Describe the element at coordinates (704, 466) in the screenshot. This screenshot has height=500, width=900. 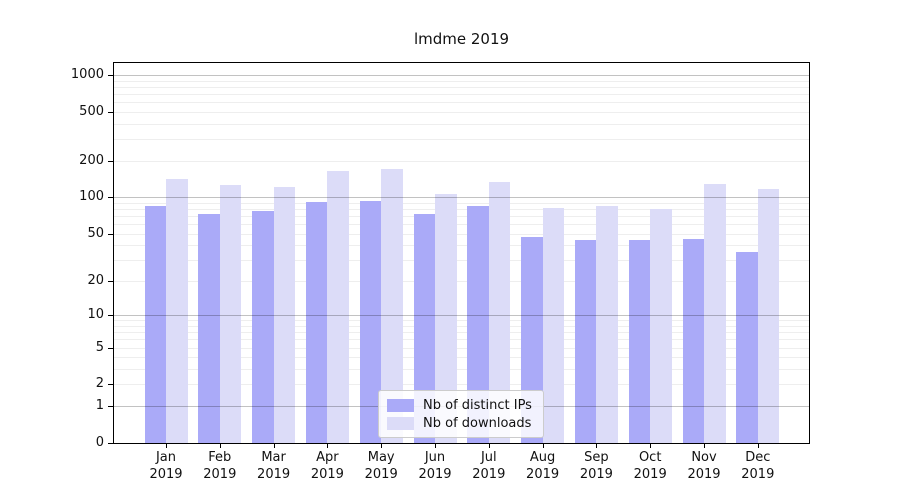
I see `x-tick-label-nov: Nov 2019` at that location.